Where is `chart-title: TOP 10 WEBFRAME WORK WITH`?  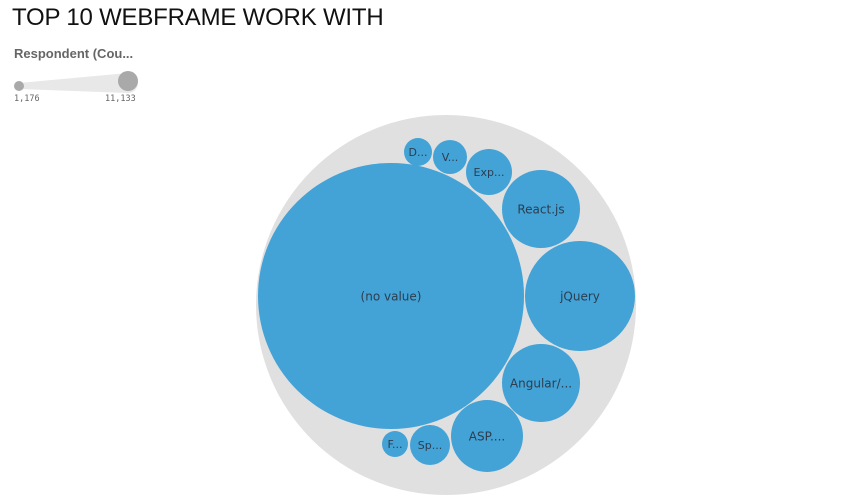
chart-title: TOP 10 WEBFRAME WORK WITH is located at coordinates (198, 17).